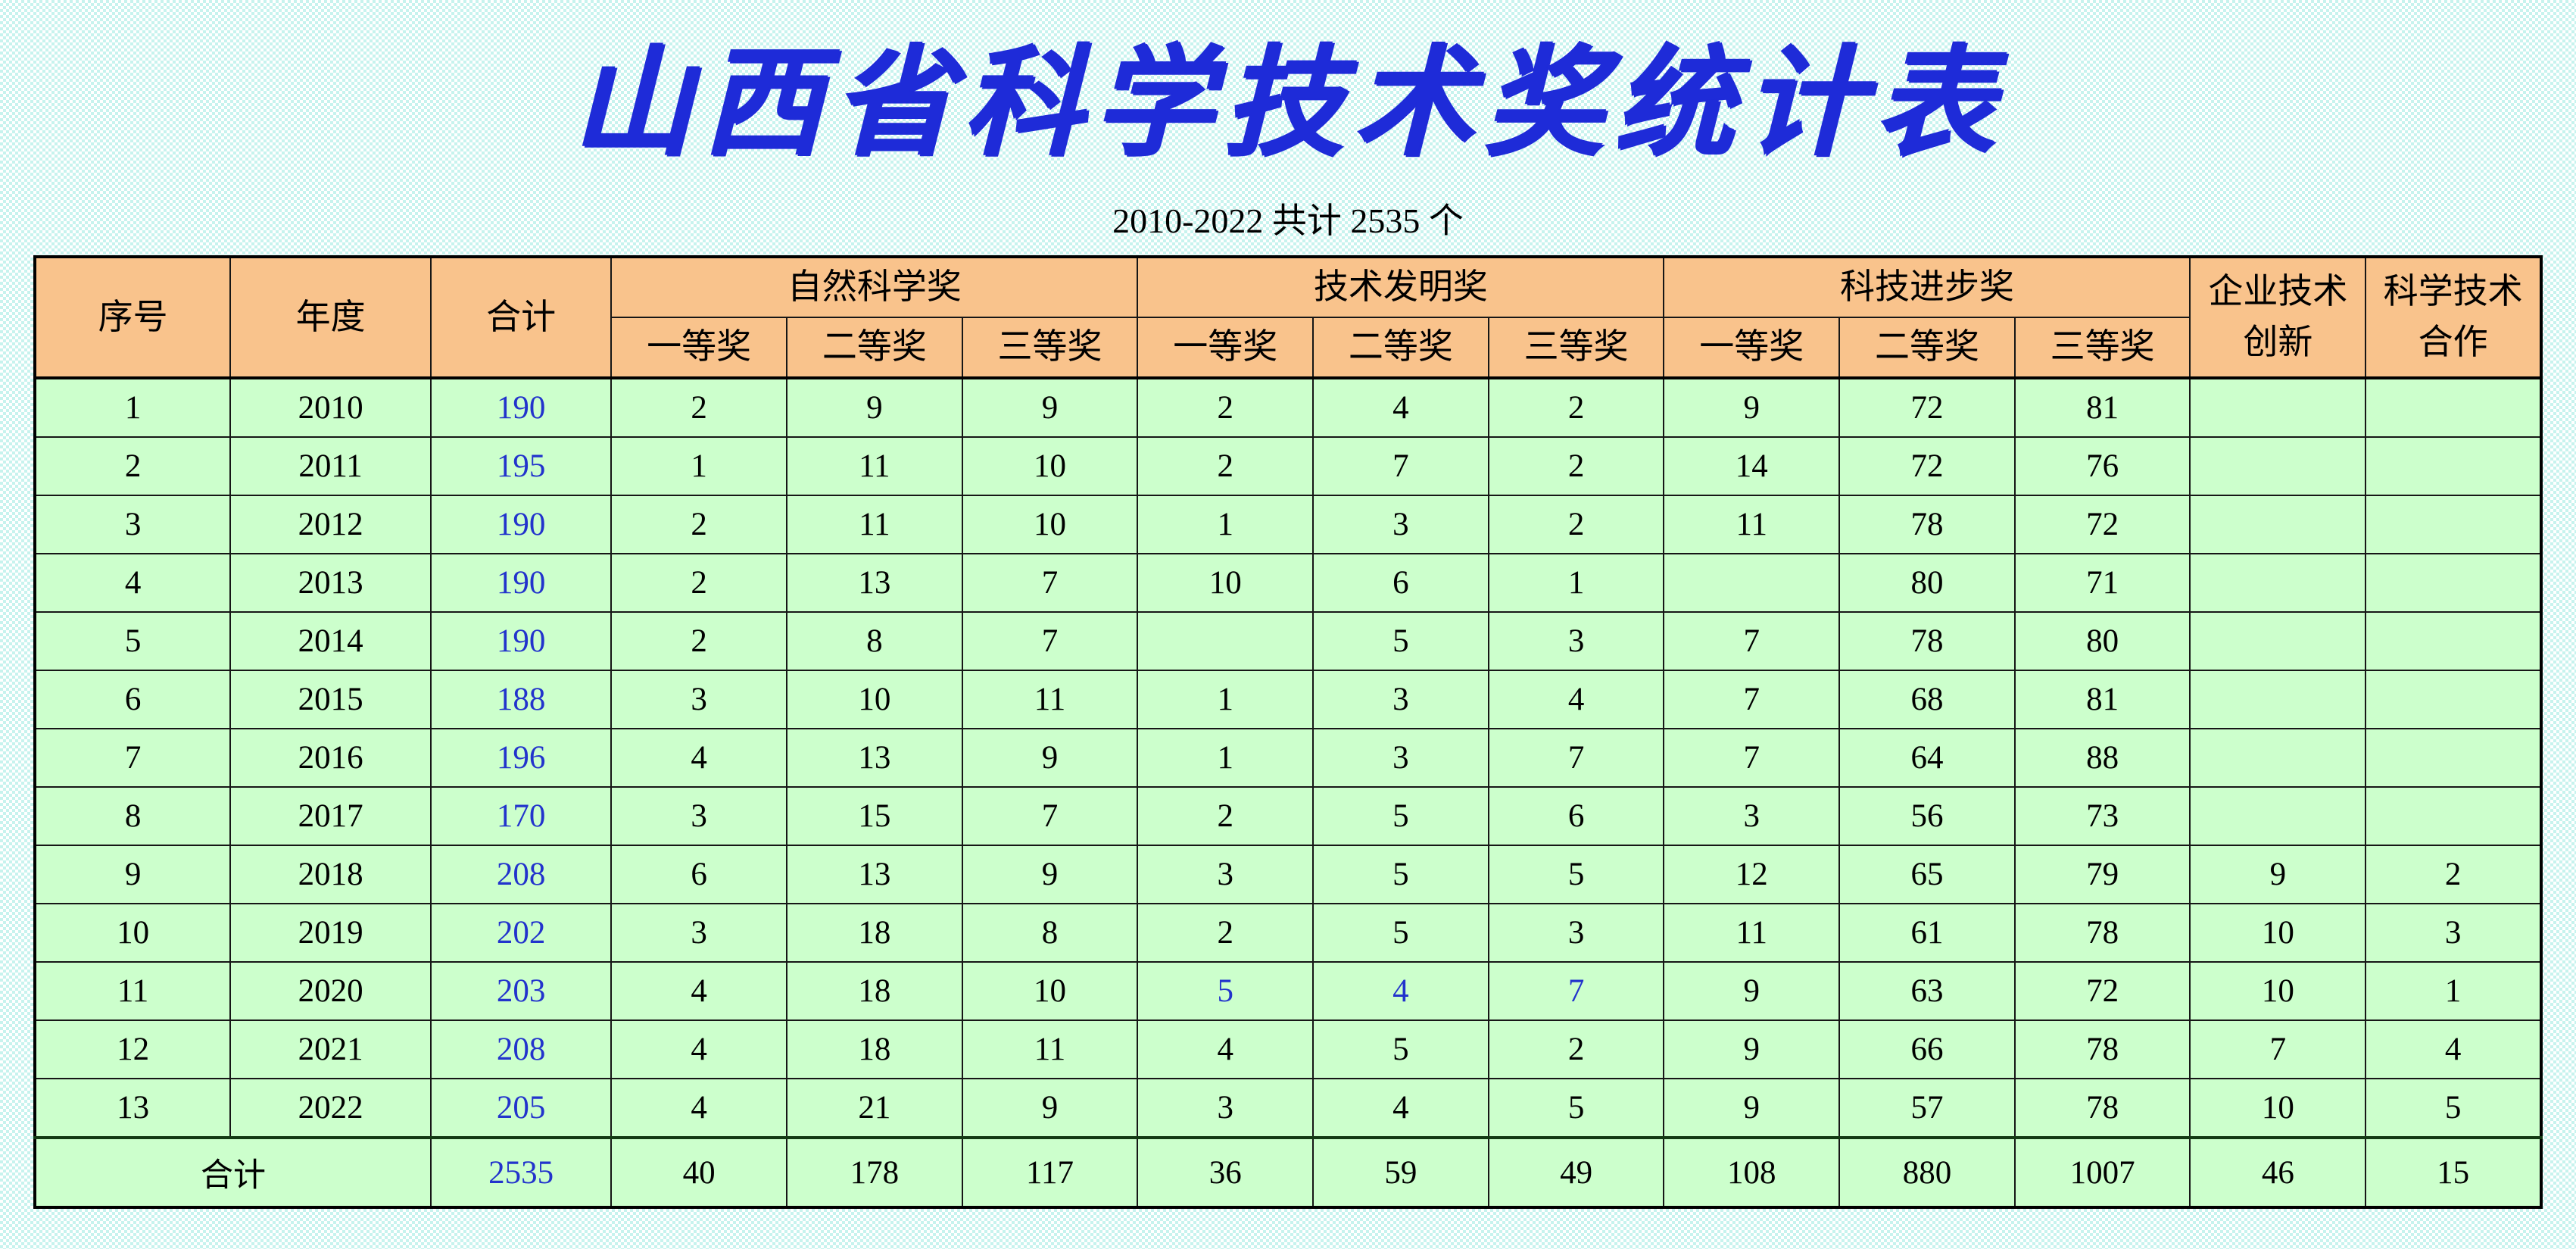 The width and height of the screenshot is (2576, 1249). What do you see at coordinates (1927, 699) in the screenshot?
I see `cell-value: 68` at bounding box center [1927, 699].